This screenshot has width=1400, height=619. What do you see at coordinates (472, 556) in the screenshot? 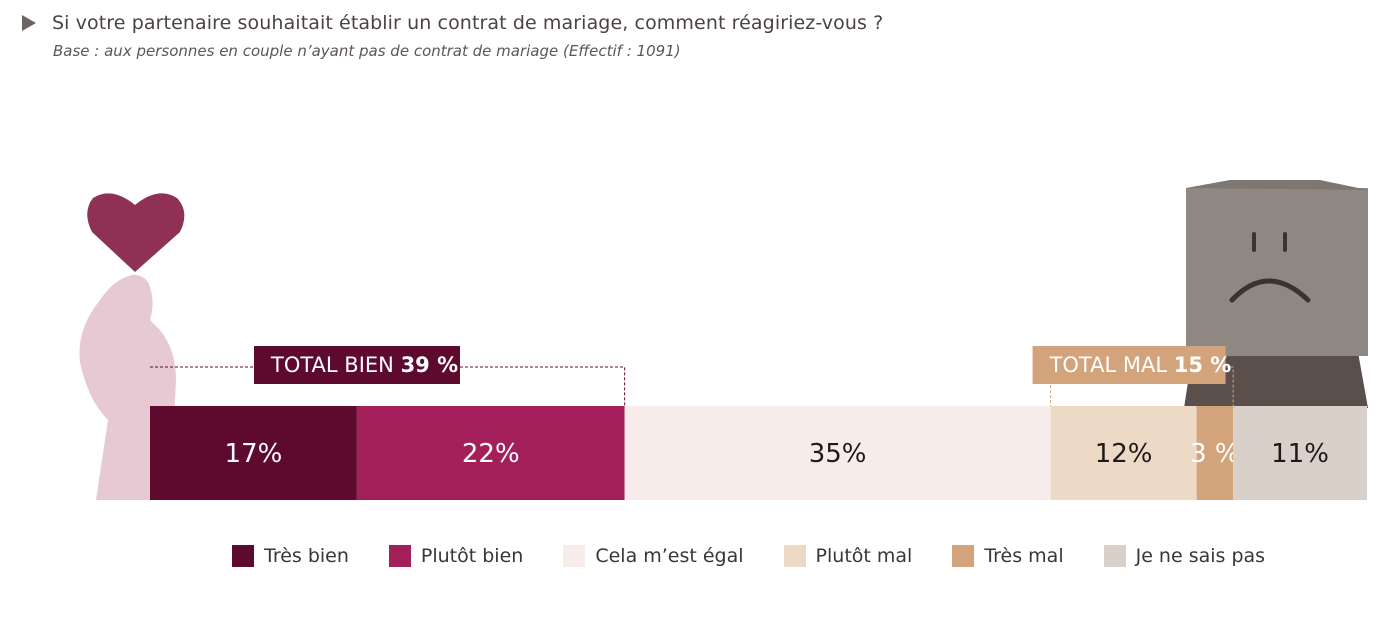
I see `legend-label-1: Plutôt bien` at bounding box center [472, 556].